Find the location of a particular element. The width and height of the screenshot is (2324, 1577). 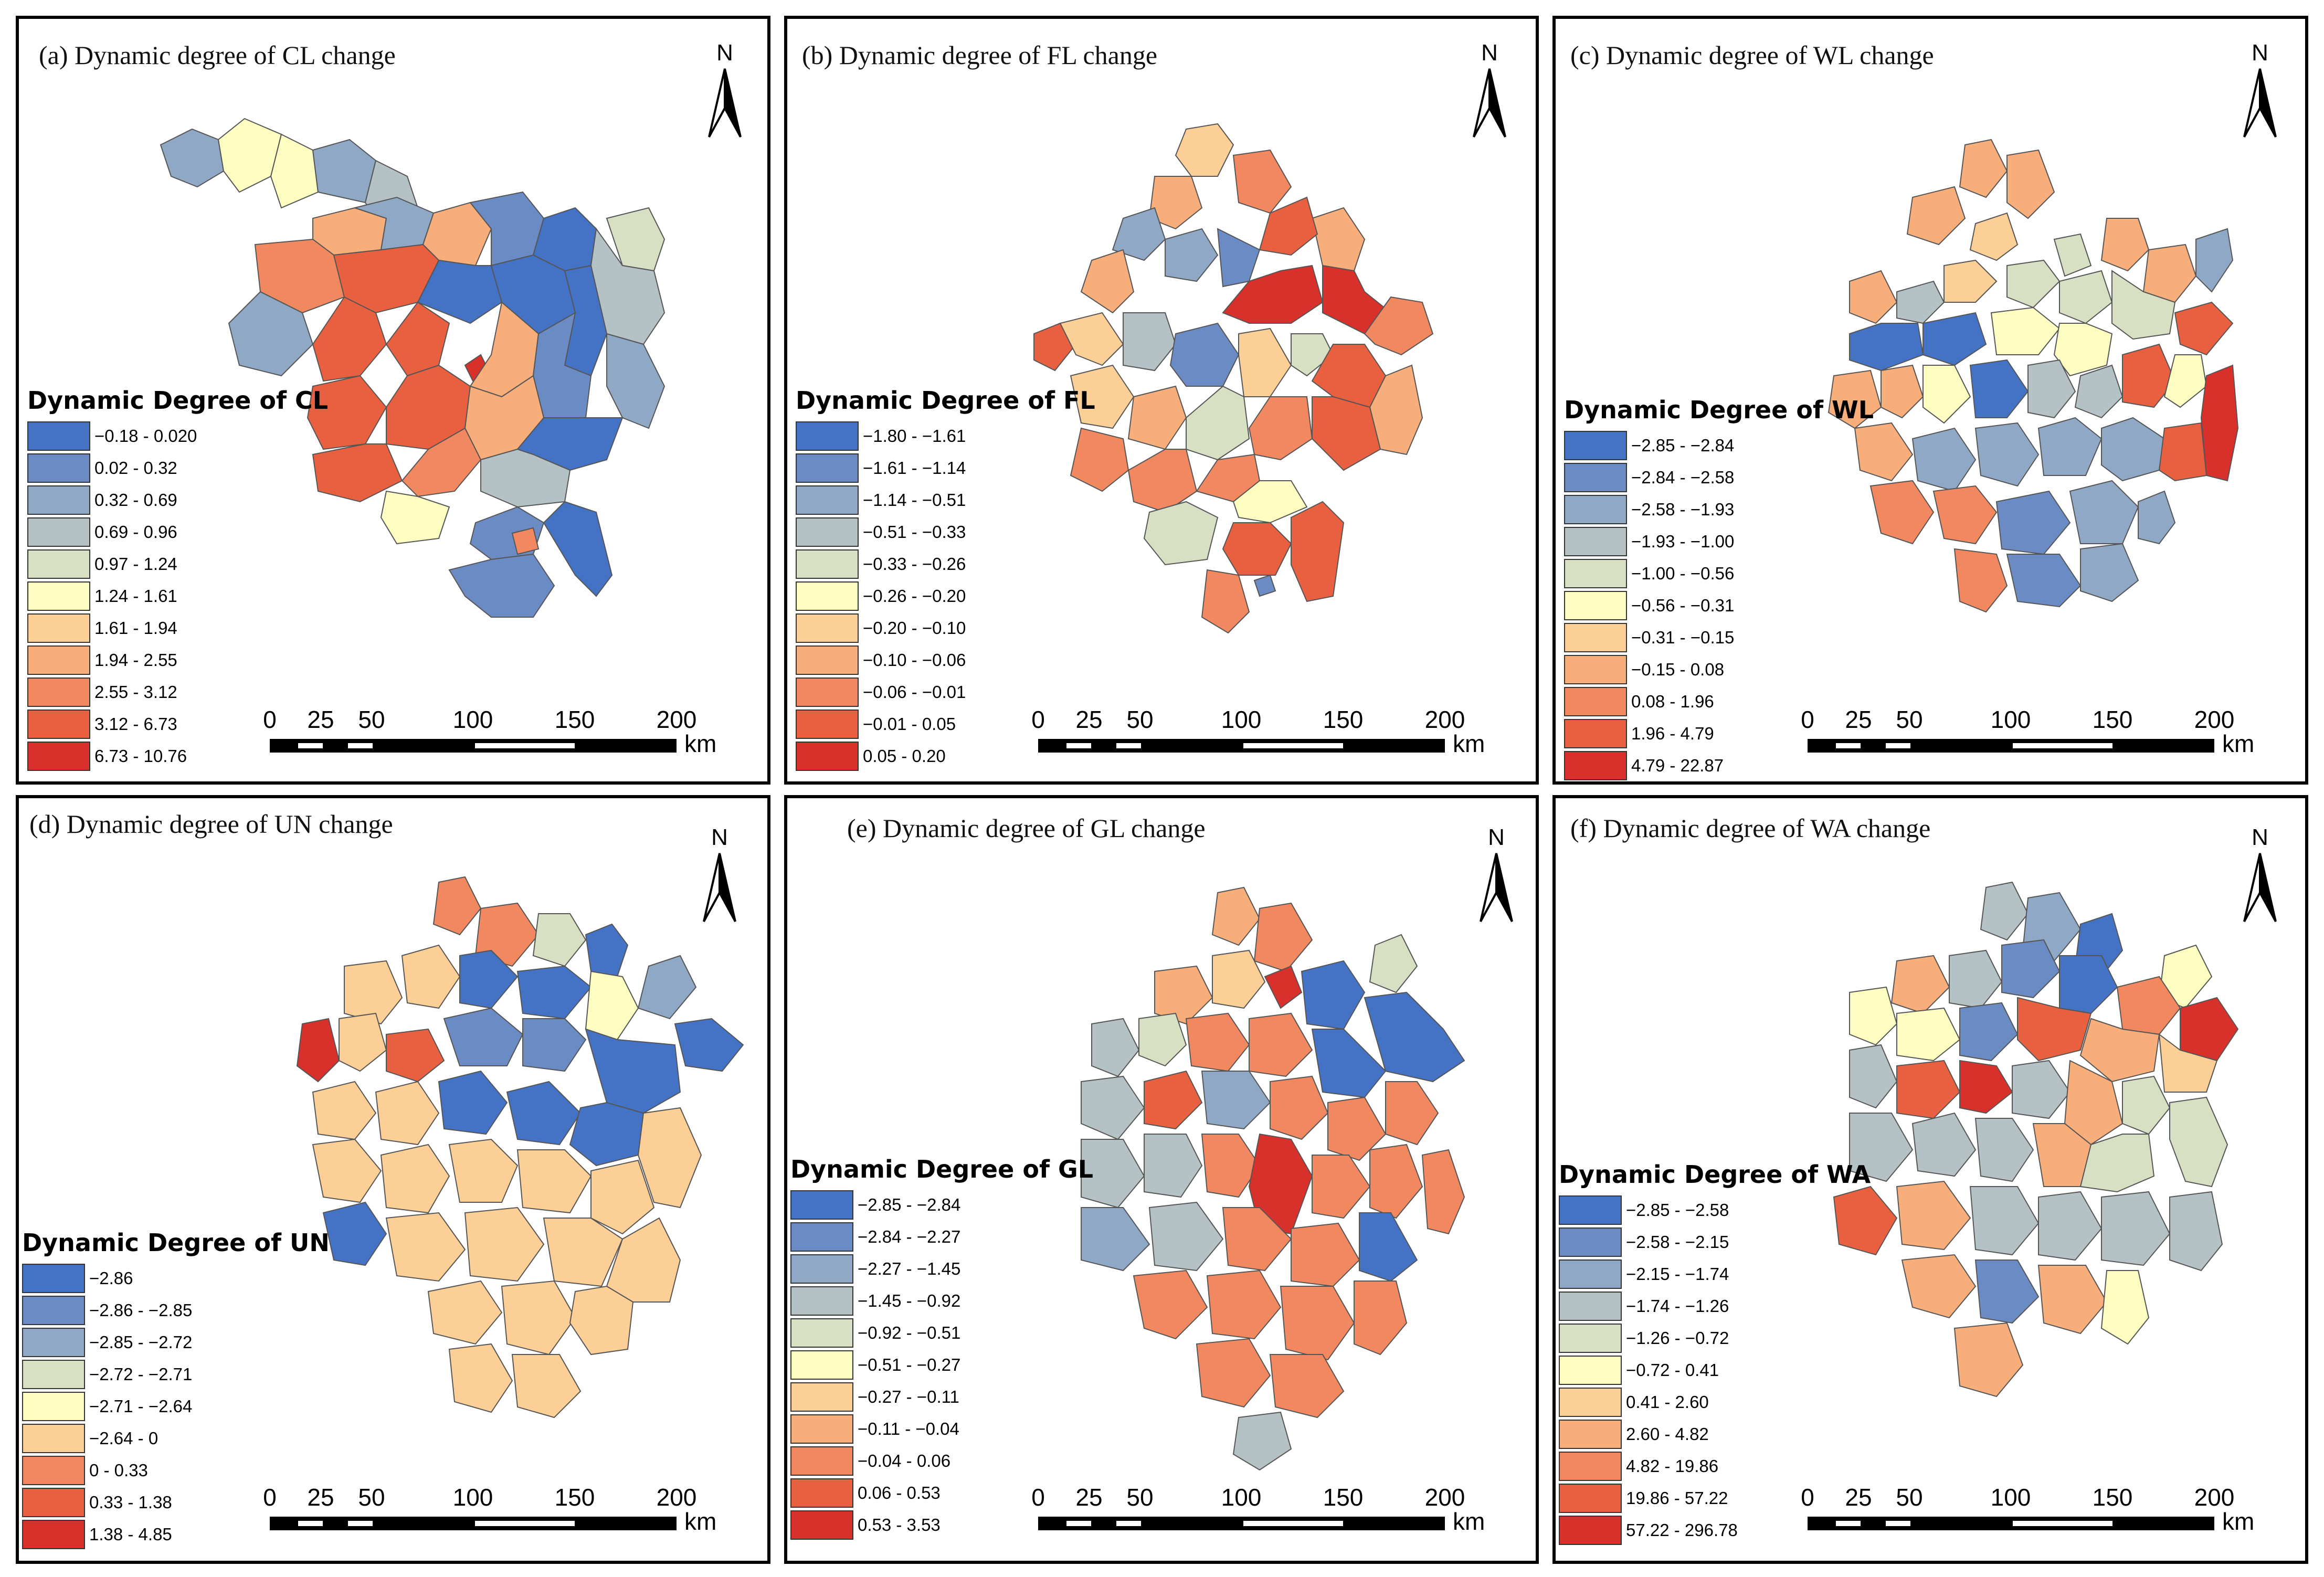

legend-label: 0.41 - 2.60 is located at coordinates (1668, 1402).